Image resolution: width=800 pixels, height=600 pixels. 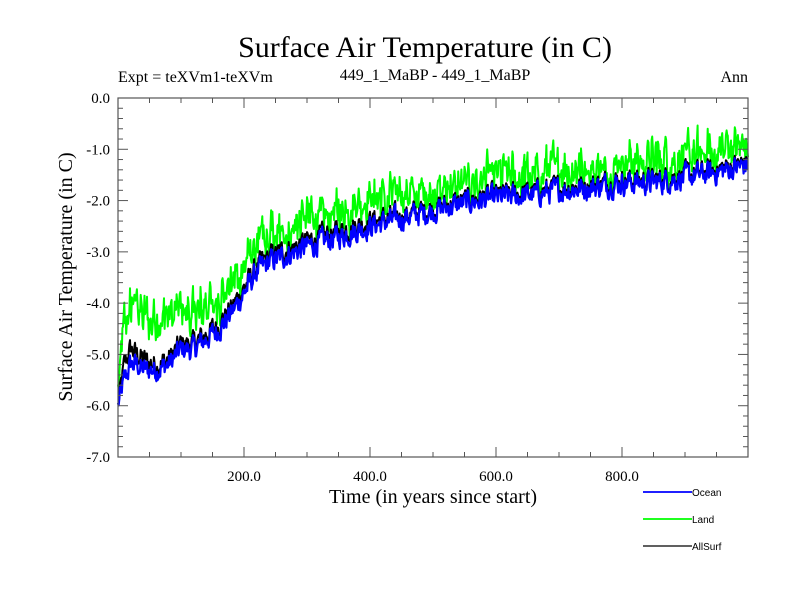 I want to click on y-tick-label: -1.0, so click(x=98, y=150).